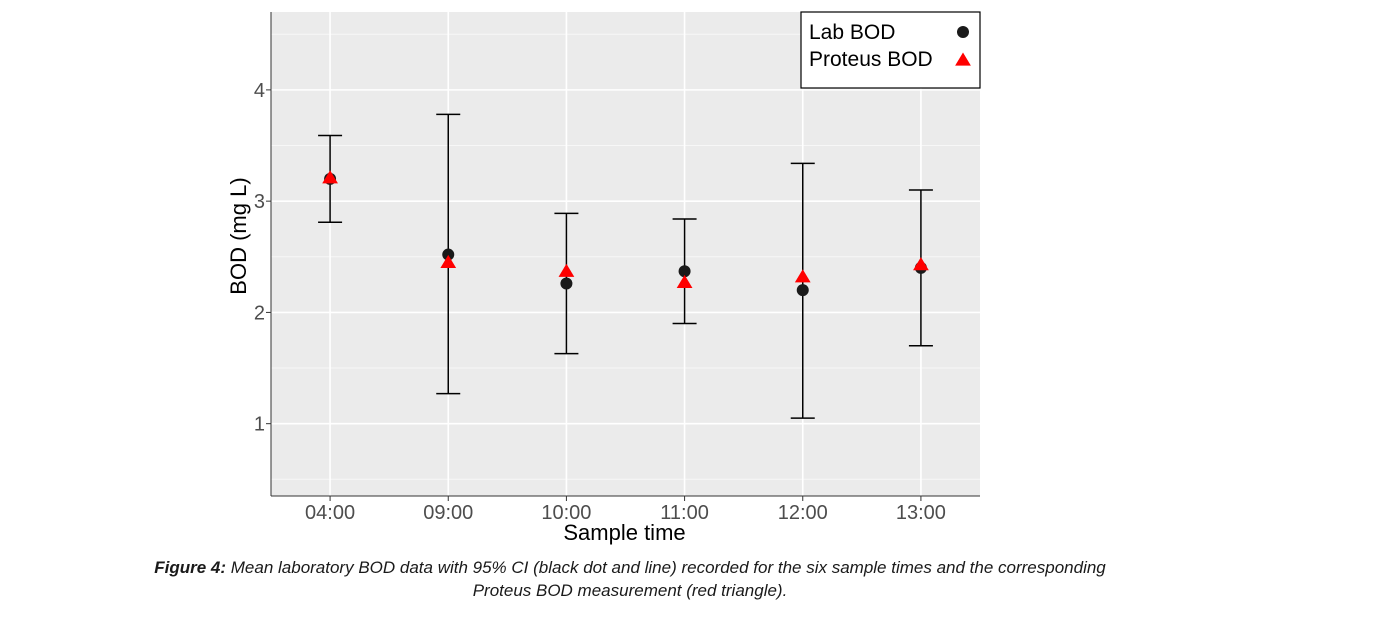 The image size is (1400, 618). Describe the element at coordinates (448, 513) in the screenshot. I see `x-tick-label: 09:00` at that location.